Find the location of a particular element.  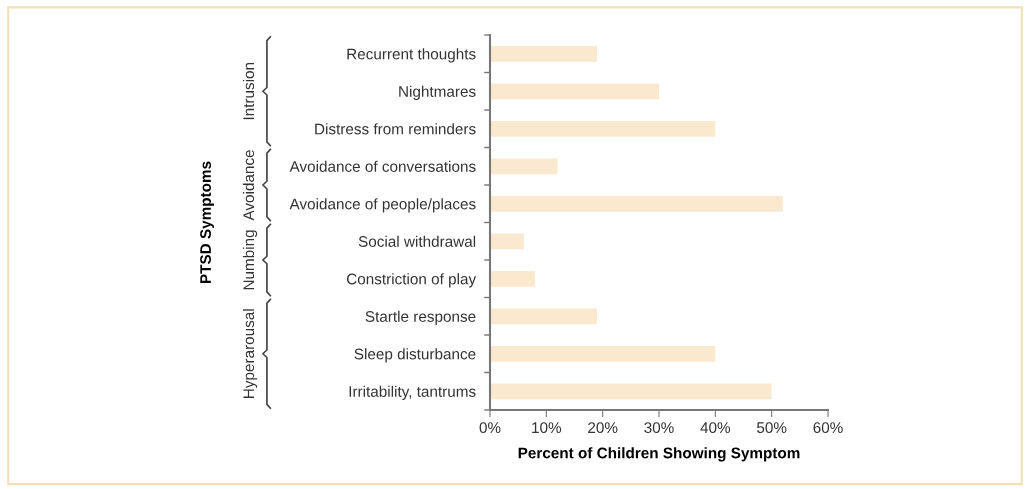

x-tick-label: 40% is located at coordinates (715, 428).